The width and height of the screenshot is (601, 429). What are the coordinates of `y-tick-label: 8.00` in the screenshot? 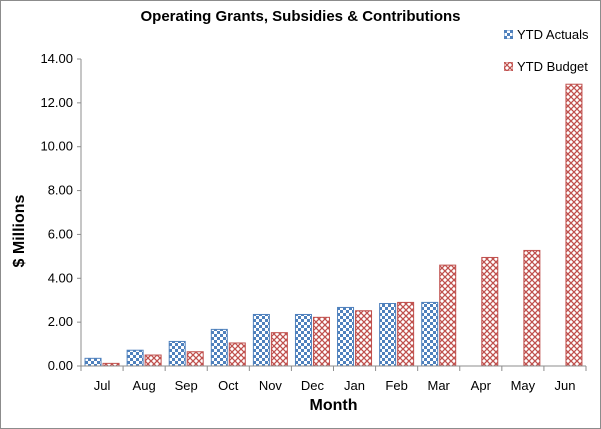 It's located at (60, 190).